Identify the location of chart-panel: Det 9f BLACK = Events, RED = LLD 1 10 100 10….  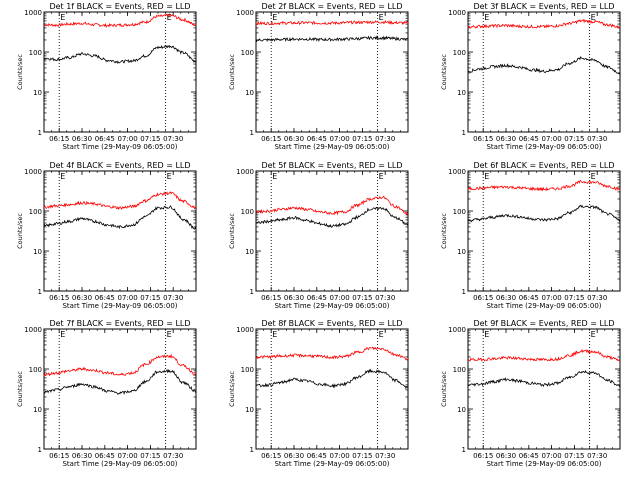
(530, 393).